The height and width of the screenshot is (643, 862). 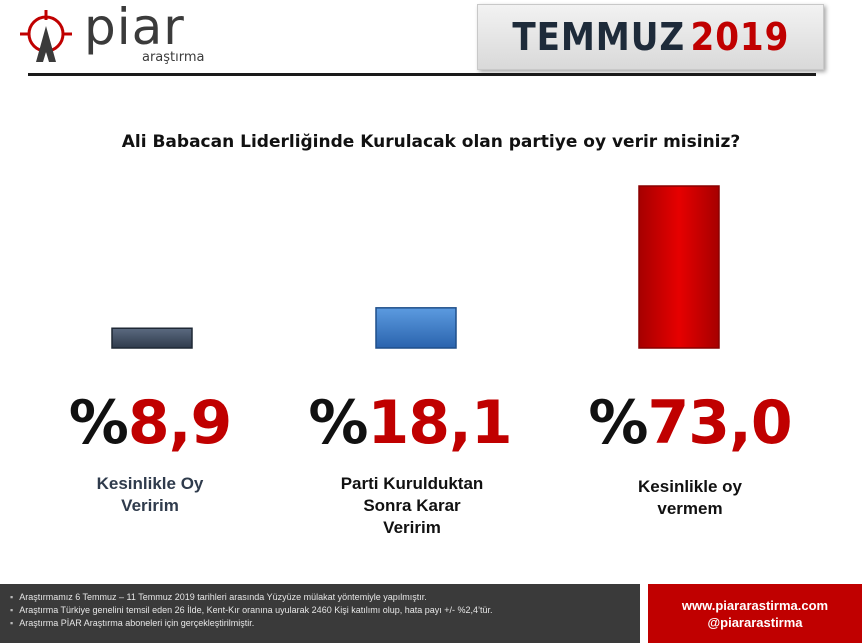 I want to click on footer-contact: www.piararastirma.com @piararastirma, so click(x=755, y=613).